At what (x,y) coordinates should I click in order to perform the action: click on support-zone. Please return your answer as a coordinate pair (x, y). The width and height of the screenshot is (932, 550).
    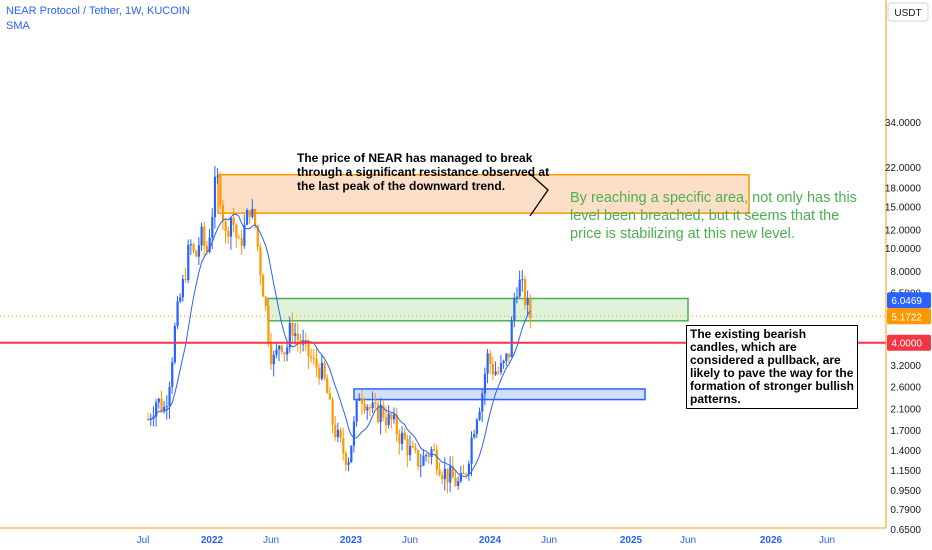
    Looking at the image, I should click on (499, 394).